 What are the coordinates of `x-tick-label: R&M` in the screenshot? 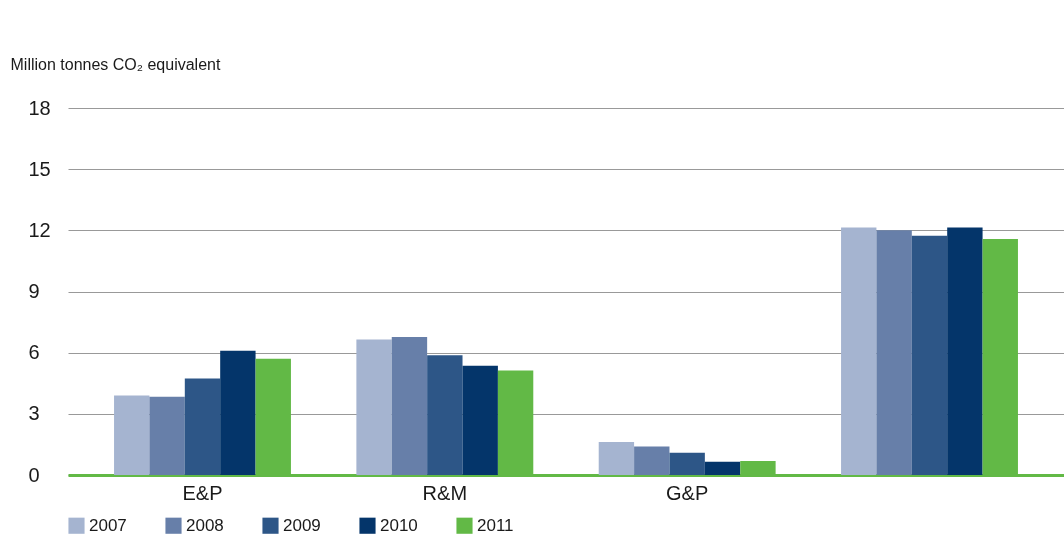 It's located at (445, 492).